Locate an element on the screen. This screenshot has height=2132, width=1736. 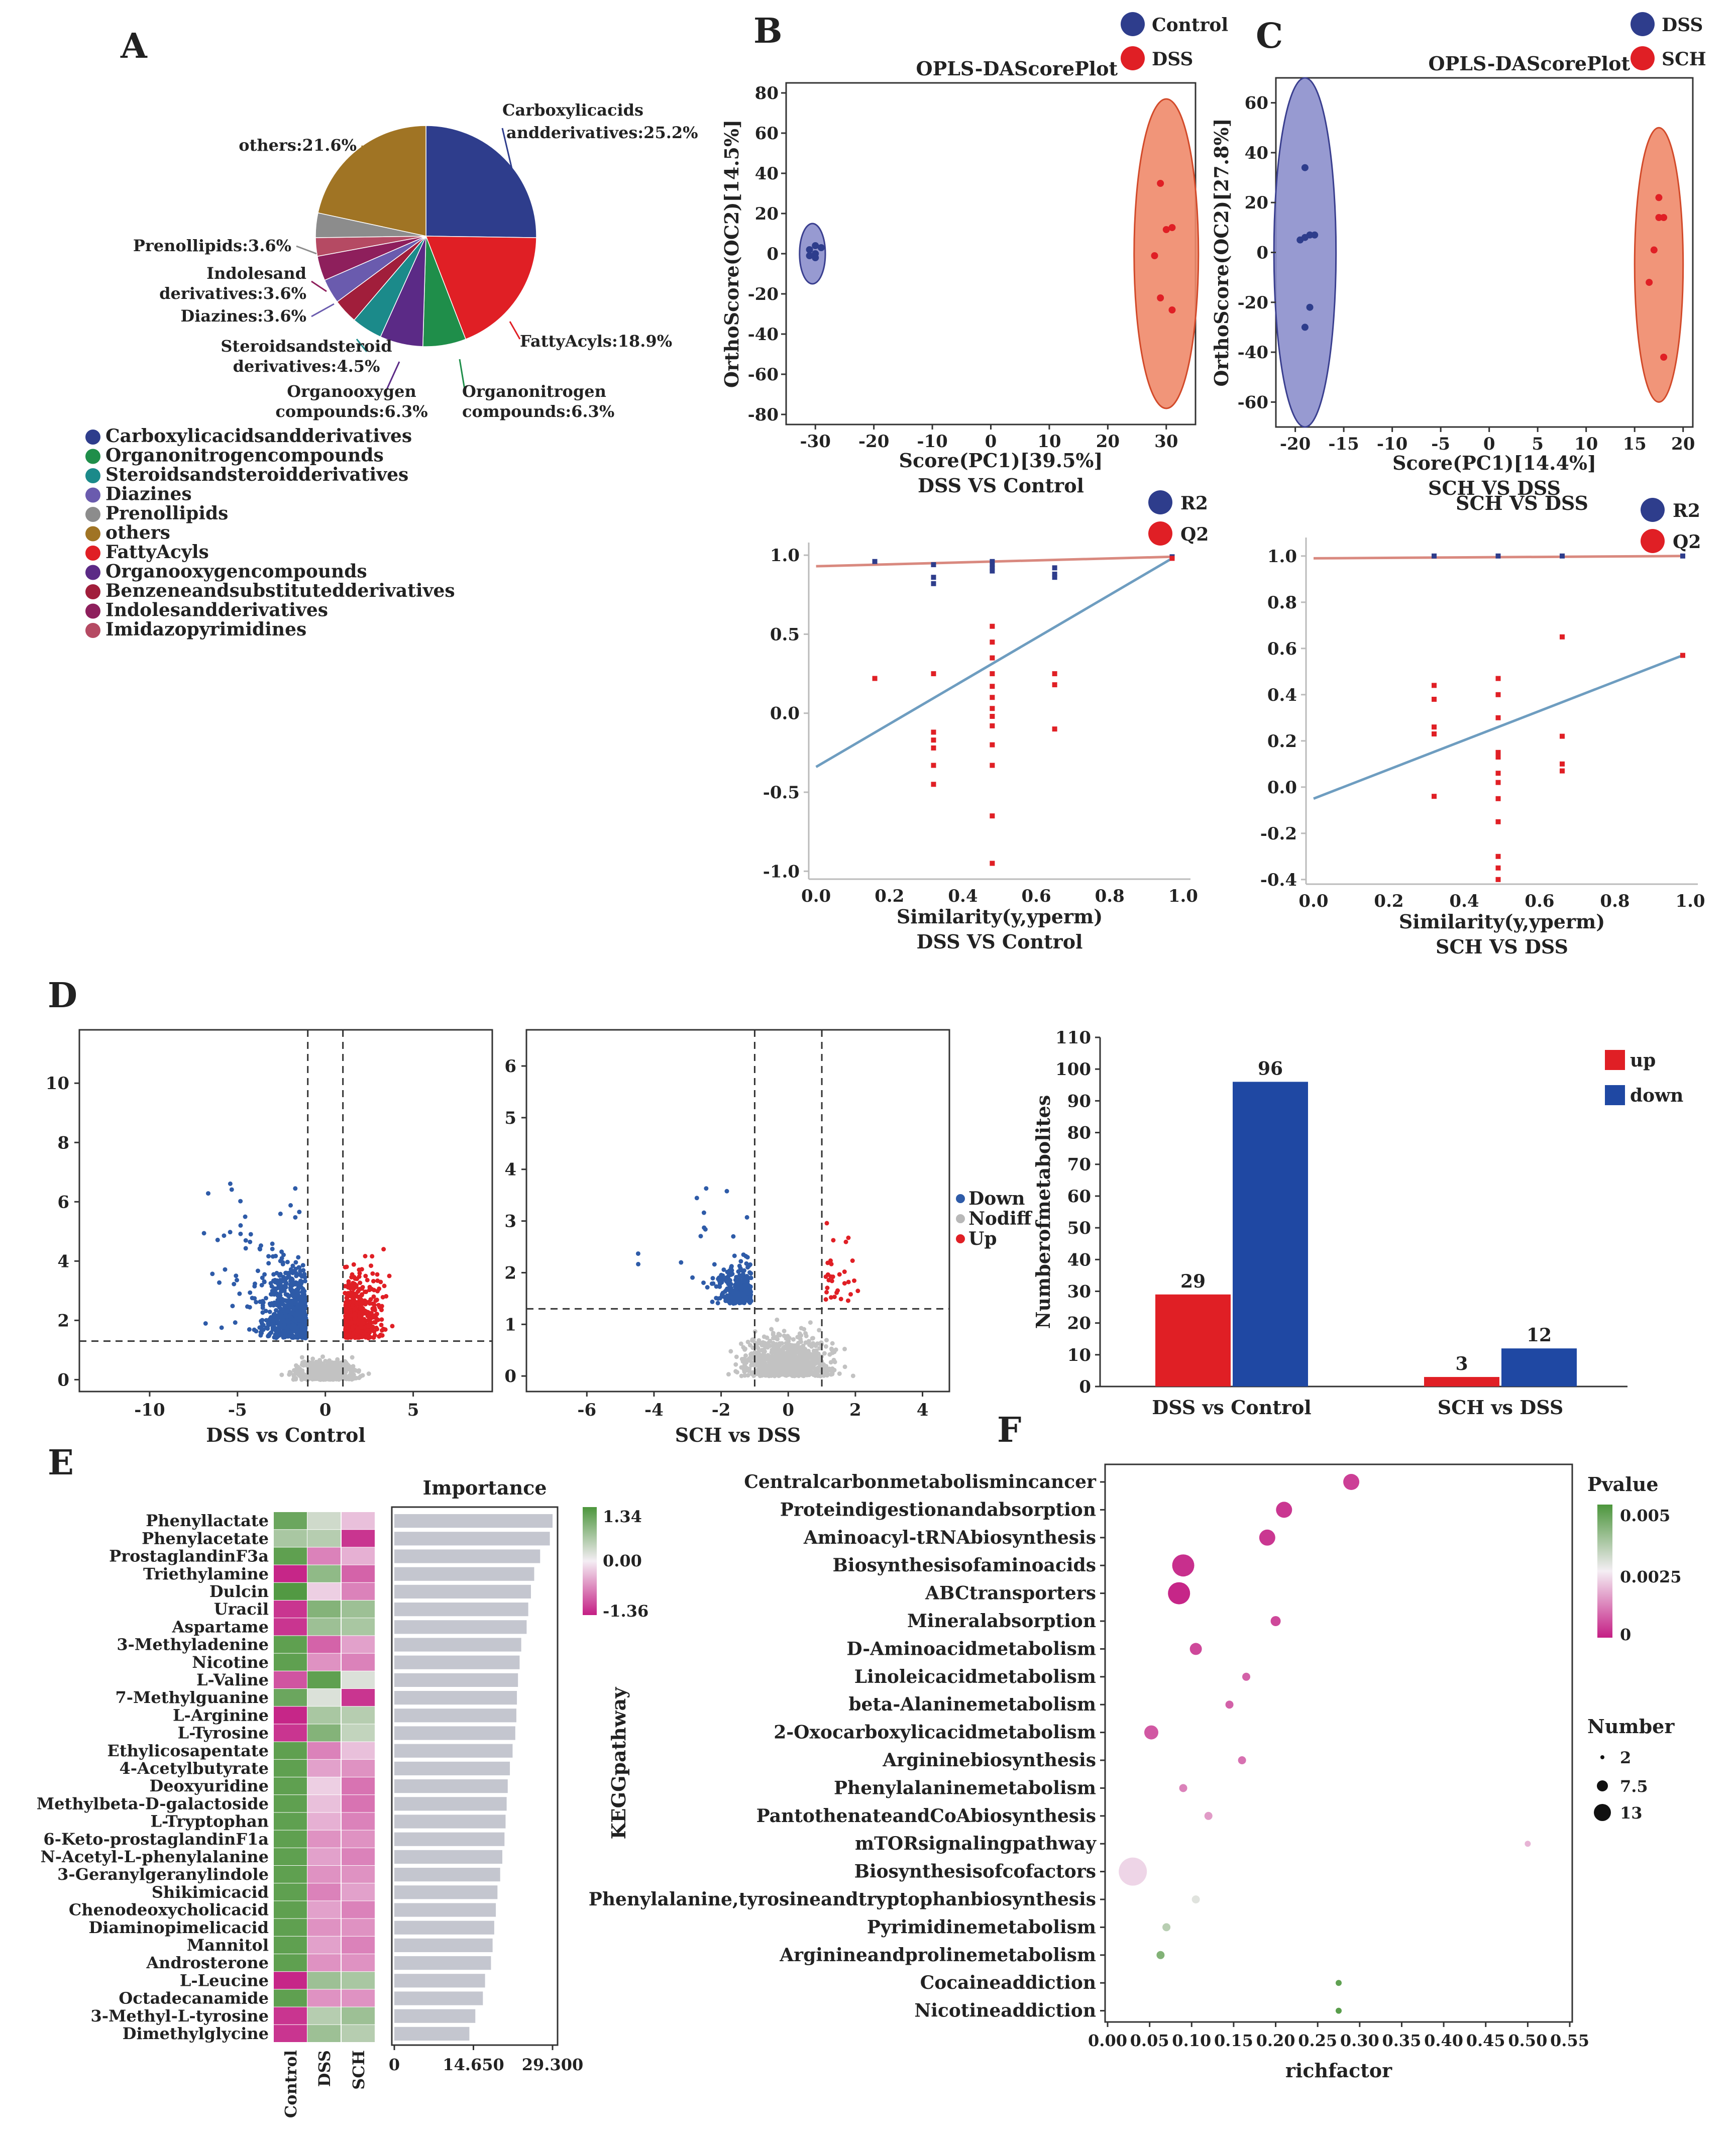
x-tick-label: 0 is located at coordinates (394, 2064).